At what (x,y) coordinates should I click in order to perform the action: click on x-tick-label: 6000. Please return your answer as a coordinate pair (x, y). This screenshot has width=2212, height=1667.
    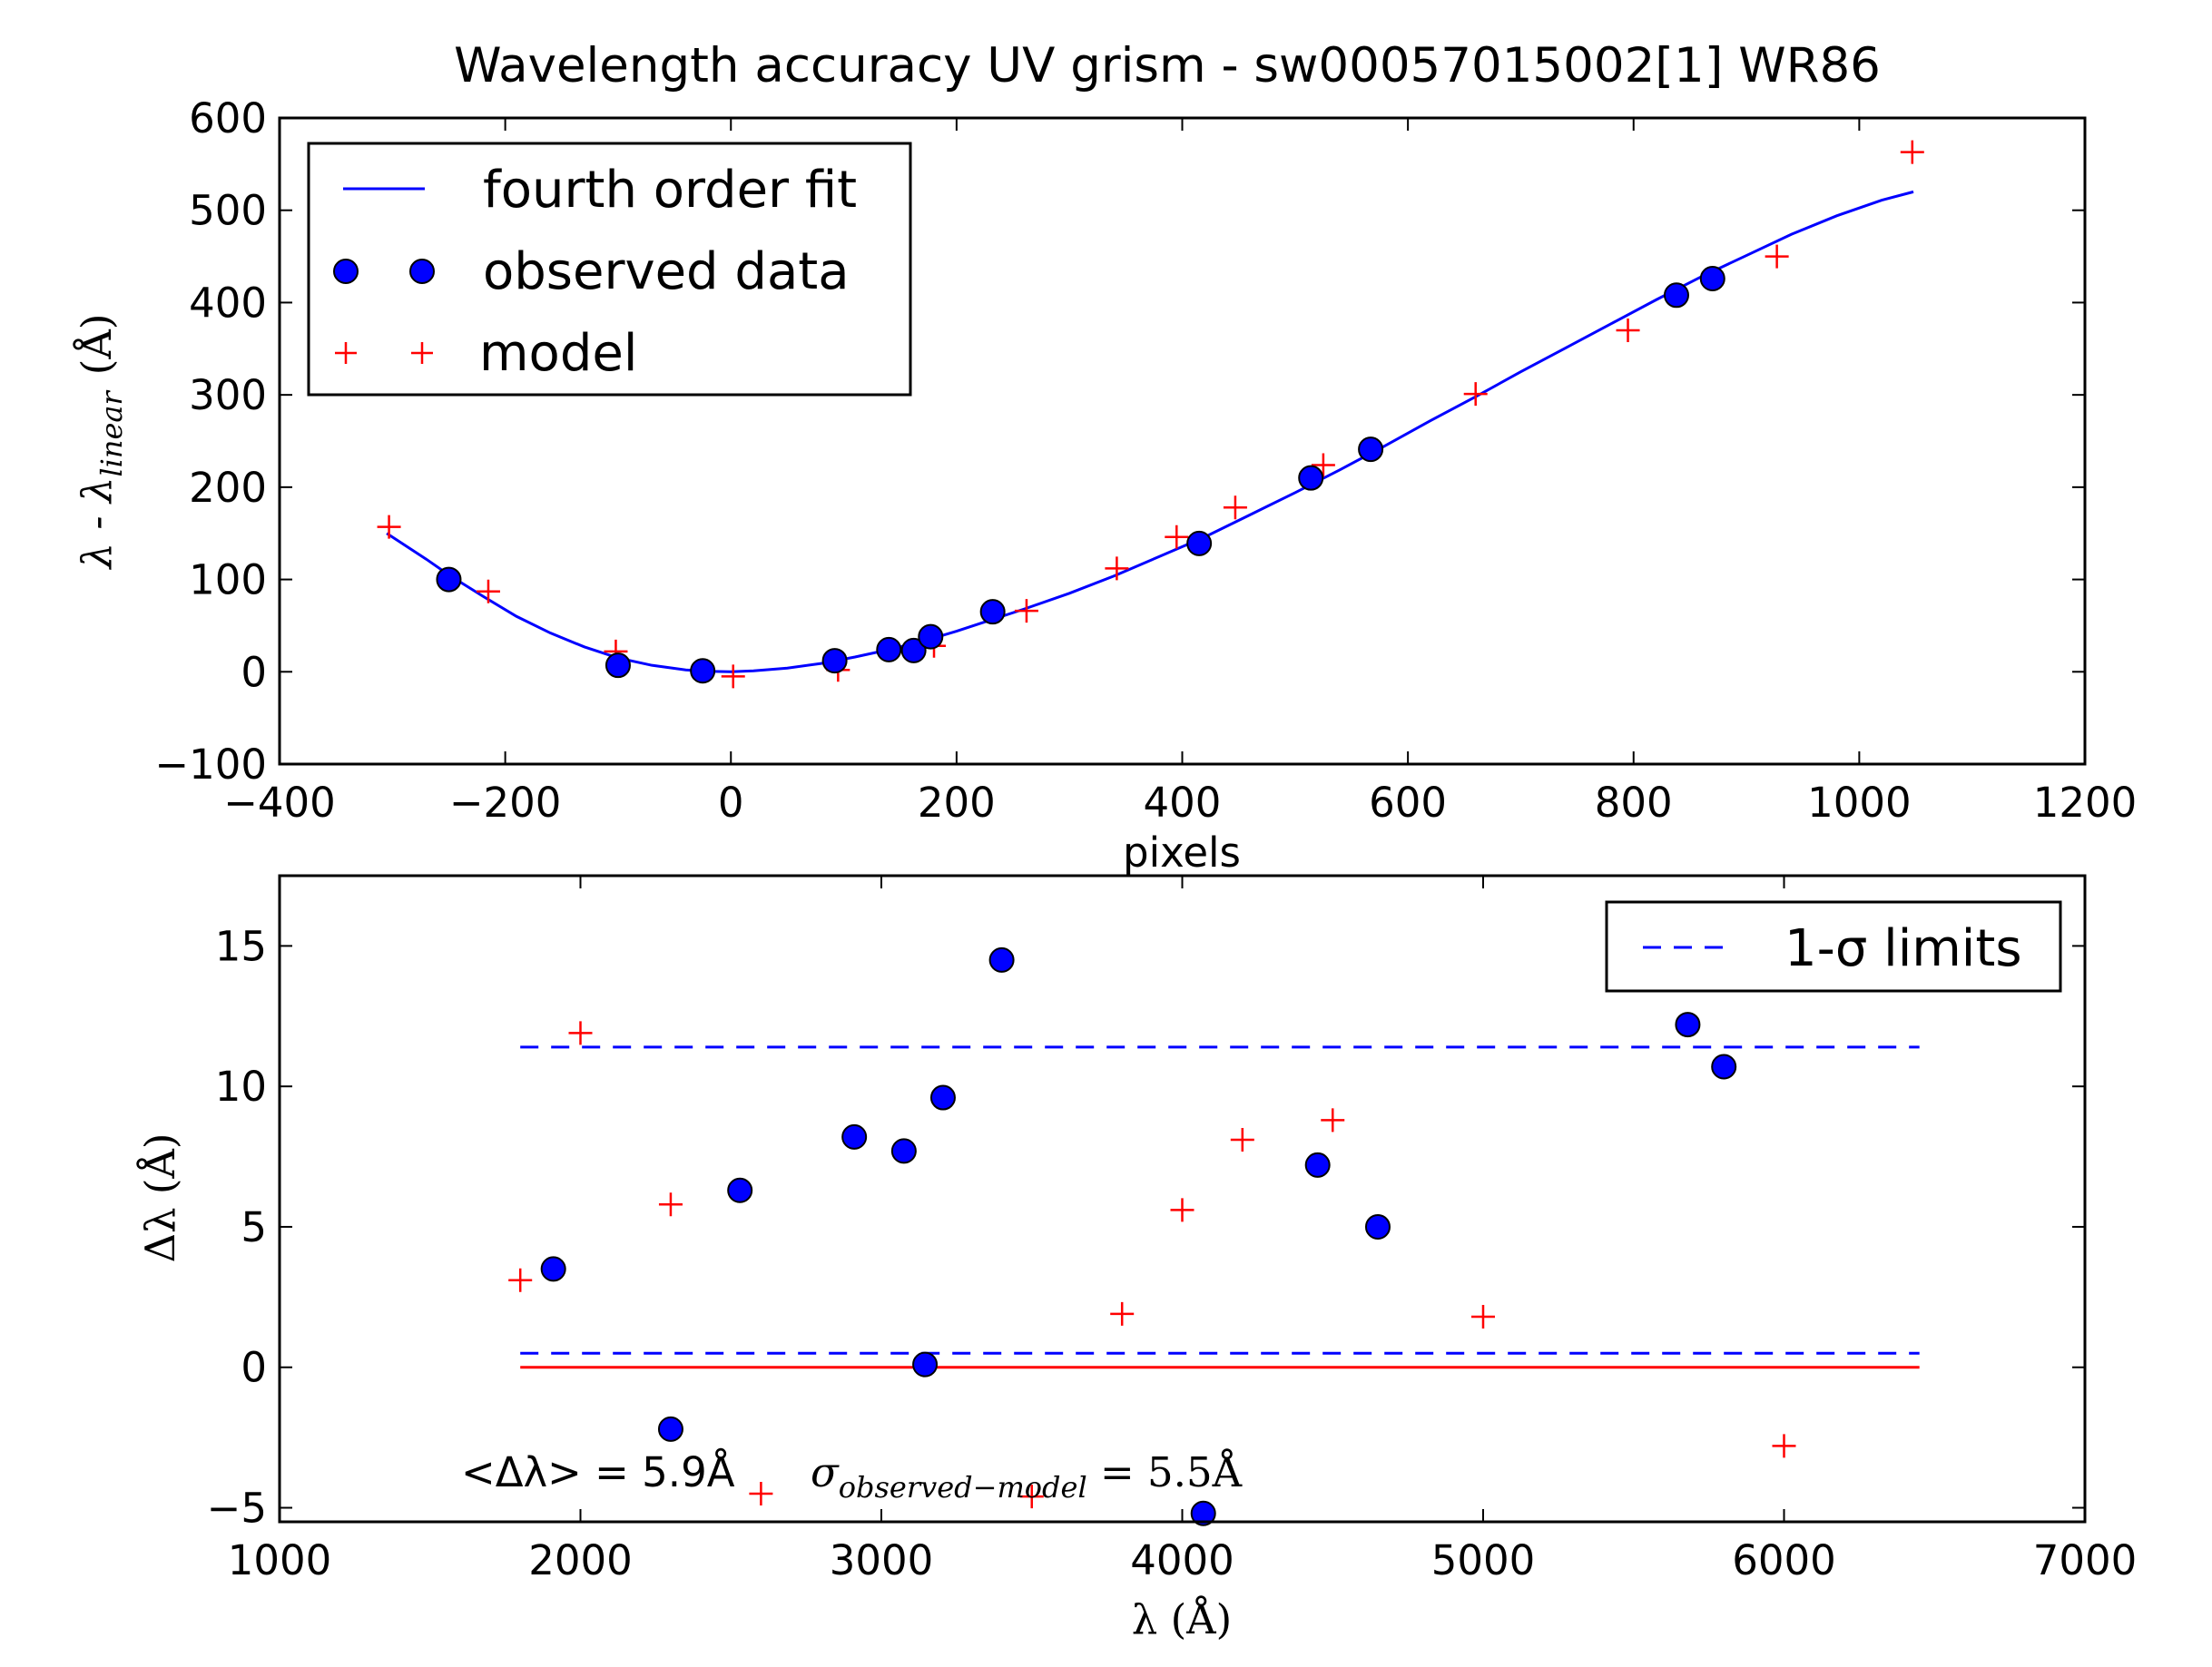
    Looking at the image, I should click on (1784, 1560).